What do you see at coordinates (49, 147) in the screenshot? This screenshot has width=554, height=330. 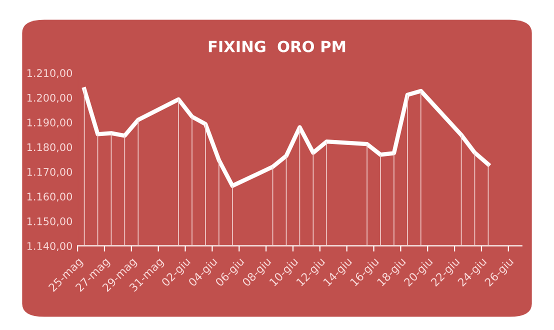 I see `y-tick-label: 1.180,00` at bounding box center [49, 147].